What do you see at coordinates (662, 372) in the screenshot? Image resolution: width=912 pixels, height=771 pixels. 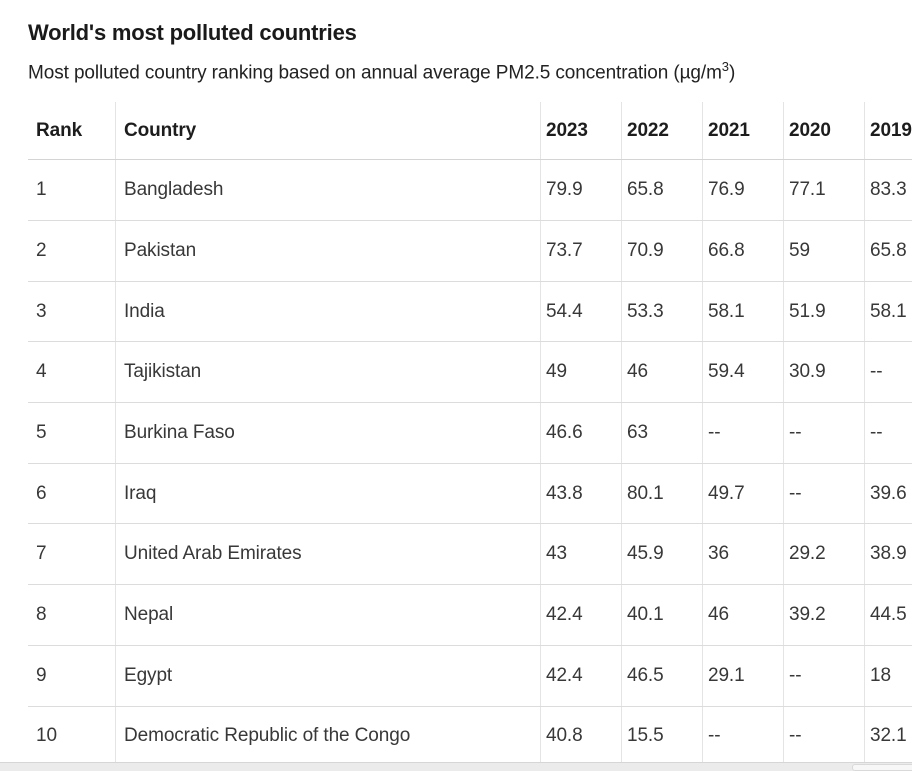 I see `value-cell-2022: 46` at bounding box center [662, 372].